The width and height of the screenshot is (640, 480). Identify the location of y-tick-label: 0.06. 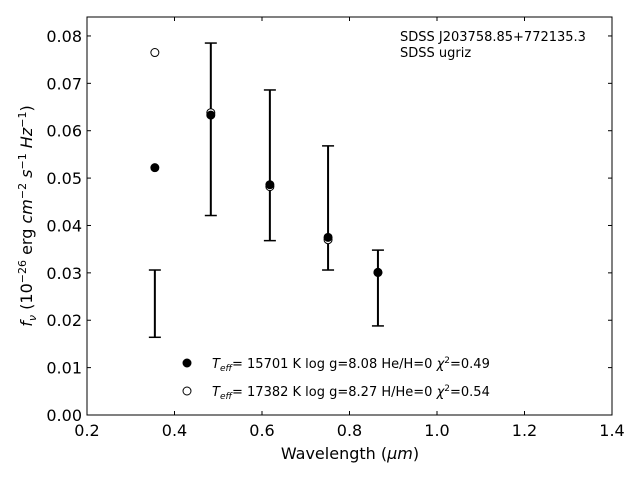
(64, 131).